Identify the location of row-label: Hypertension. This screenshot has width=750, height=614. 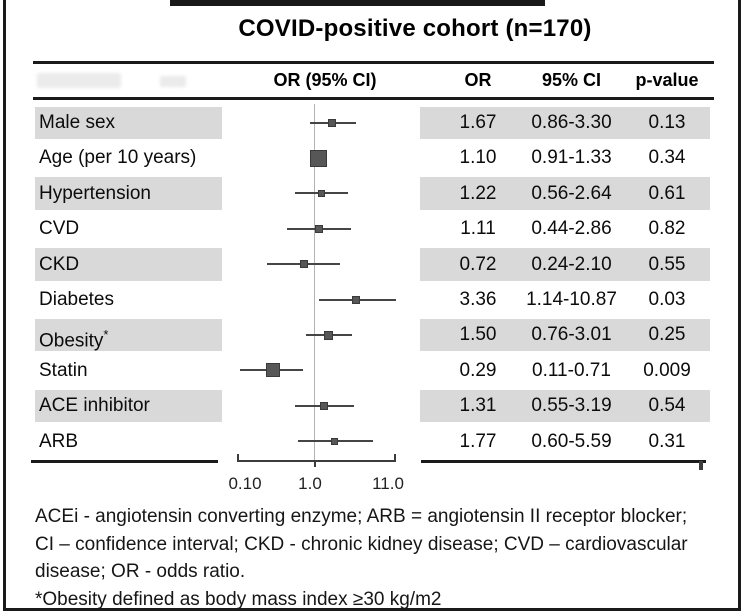
(95, 193).